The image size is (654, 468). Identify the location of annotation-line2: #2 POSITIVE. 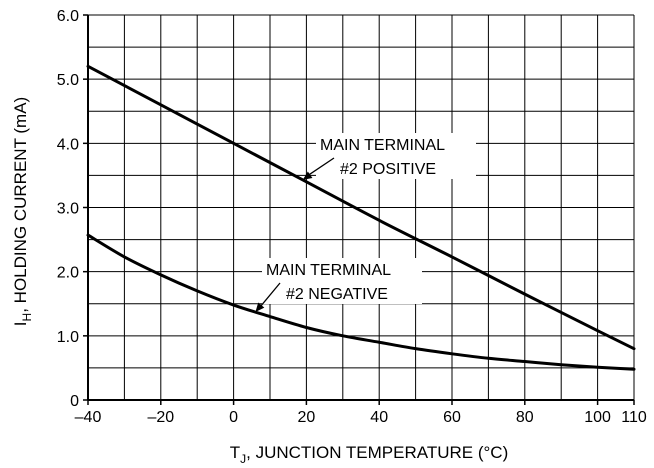
(388, 169).